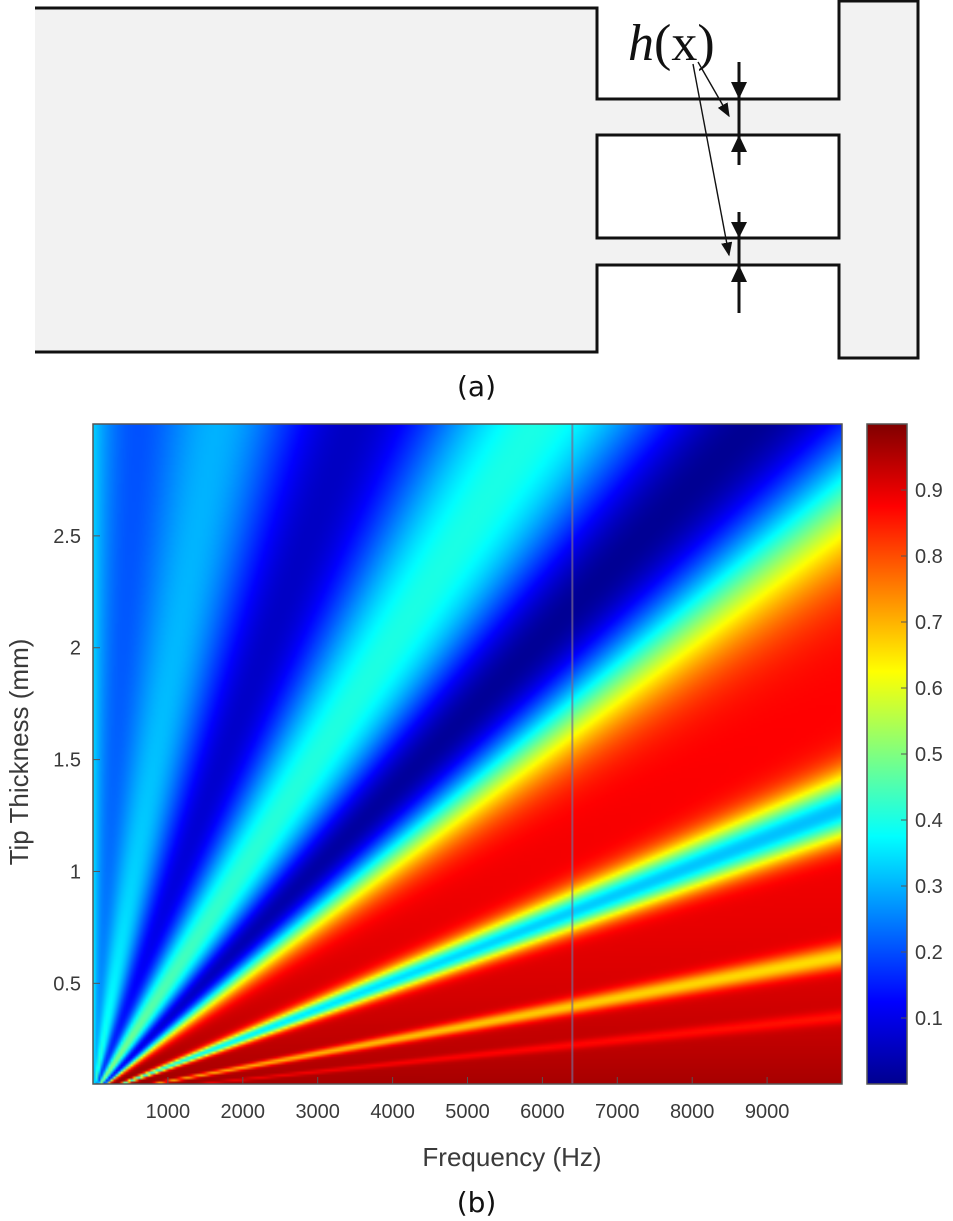 Image resolution: width=953 pixels, height=1221 pixels. I want to click on panel-a-label: (a), so click(476, 386).